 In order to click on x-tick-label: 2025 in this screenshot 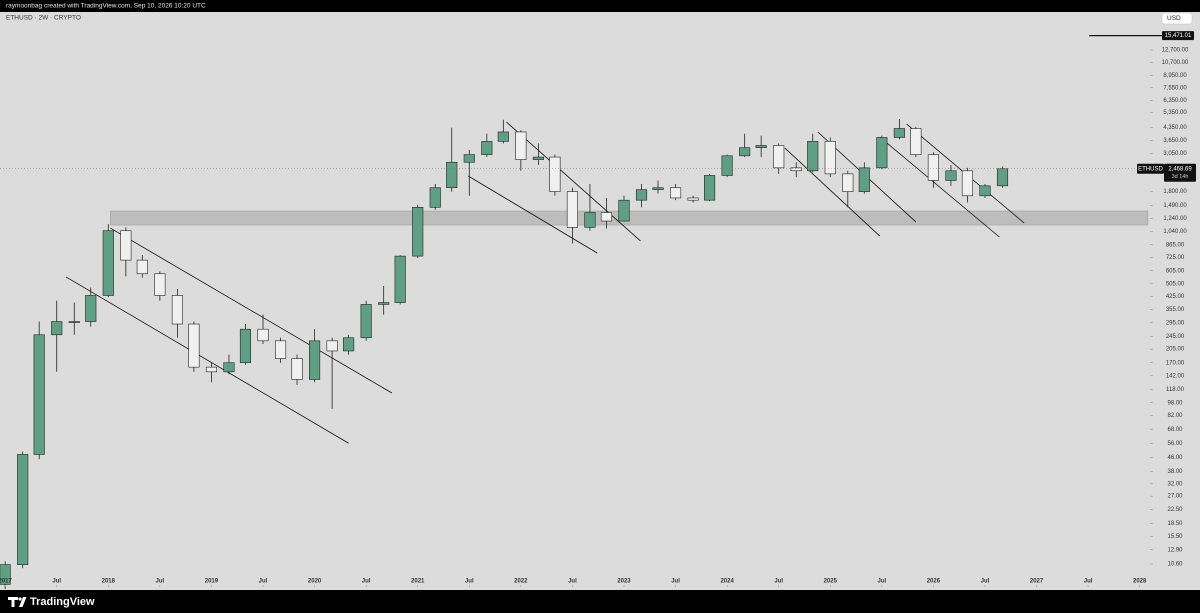, I will do `click(831, 582)`.